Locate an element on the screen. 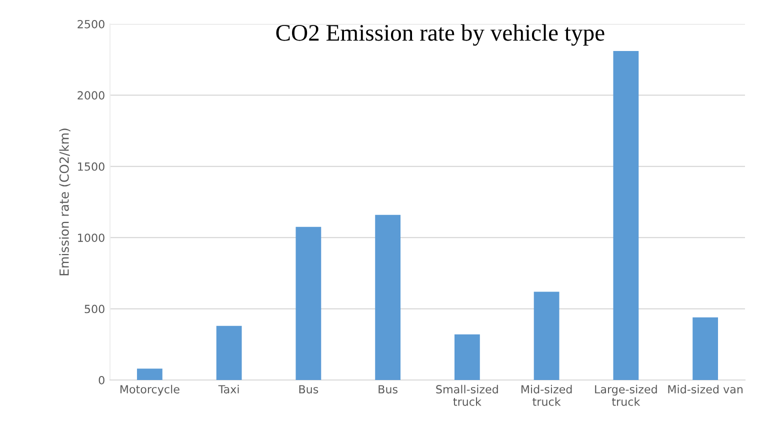 The width and height of the screenshot is (766, 430). y-tick-label: 0 is located at coordinates (101, 380).